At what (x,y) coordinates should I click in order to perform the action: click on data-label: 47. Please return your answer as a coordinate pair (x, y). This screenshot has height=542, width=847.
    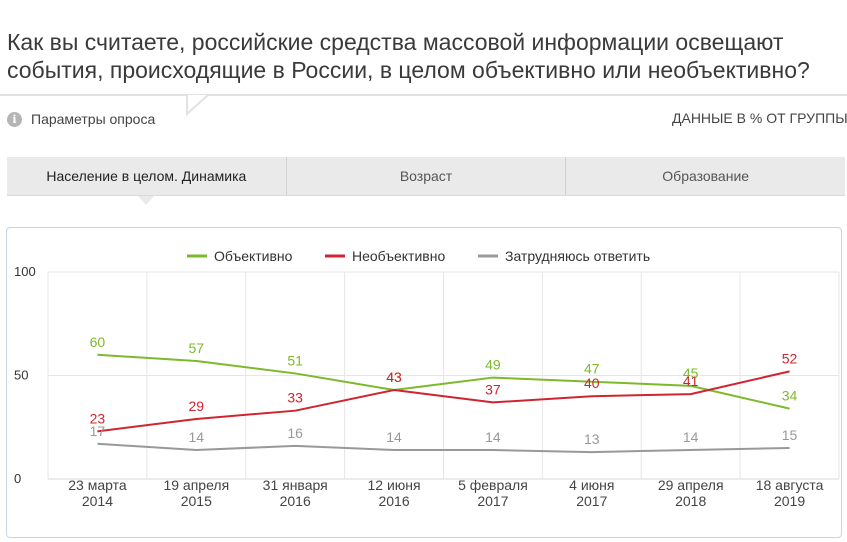
    Looking at the image, I should click on (592, 369).